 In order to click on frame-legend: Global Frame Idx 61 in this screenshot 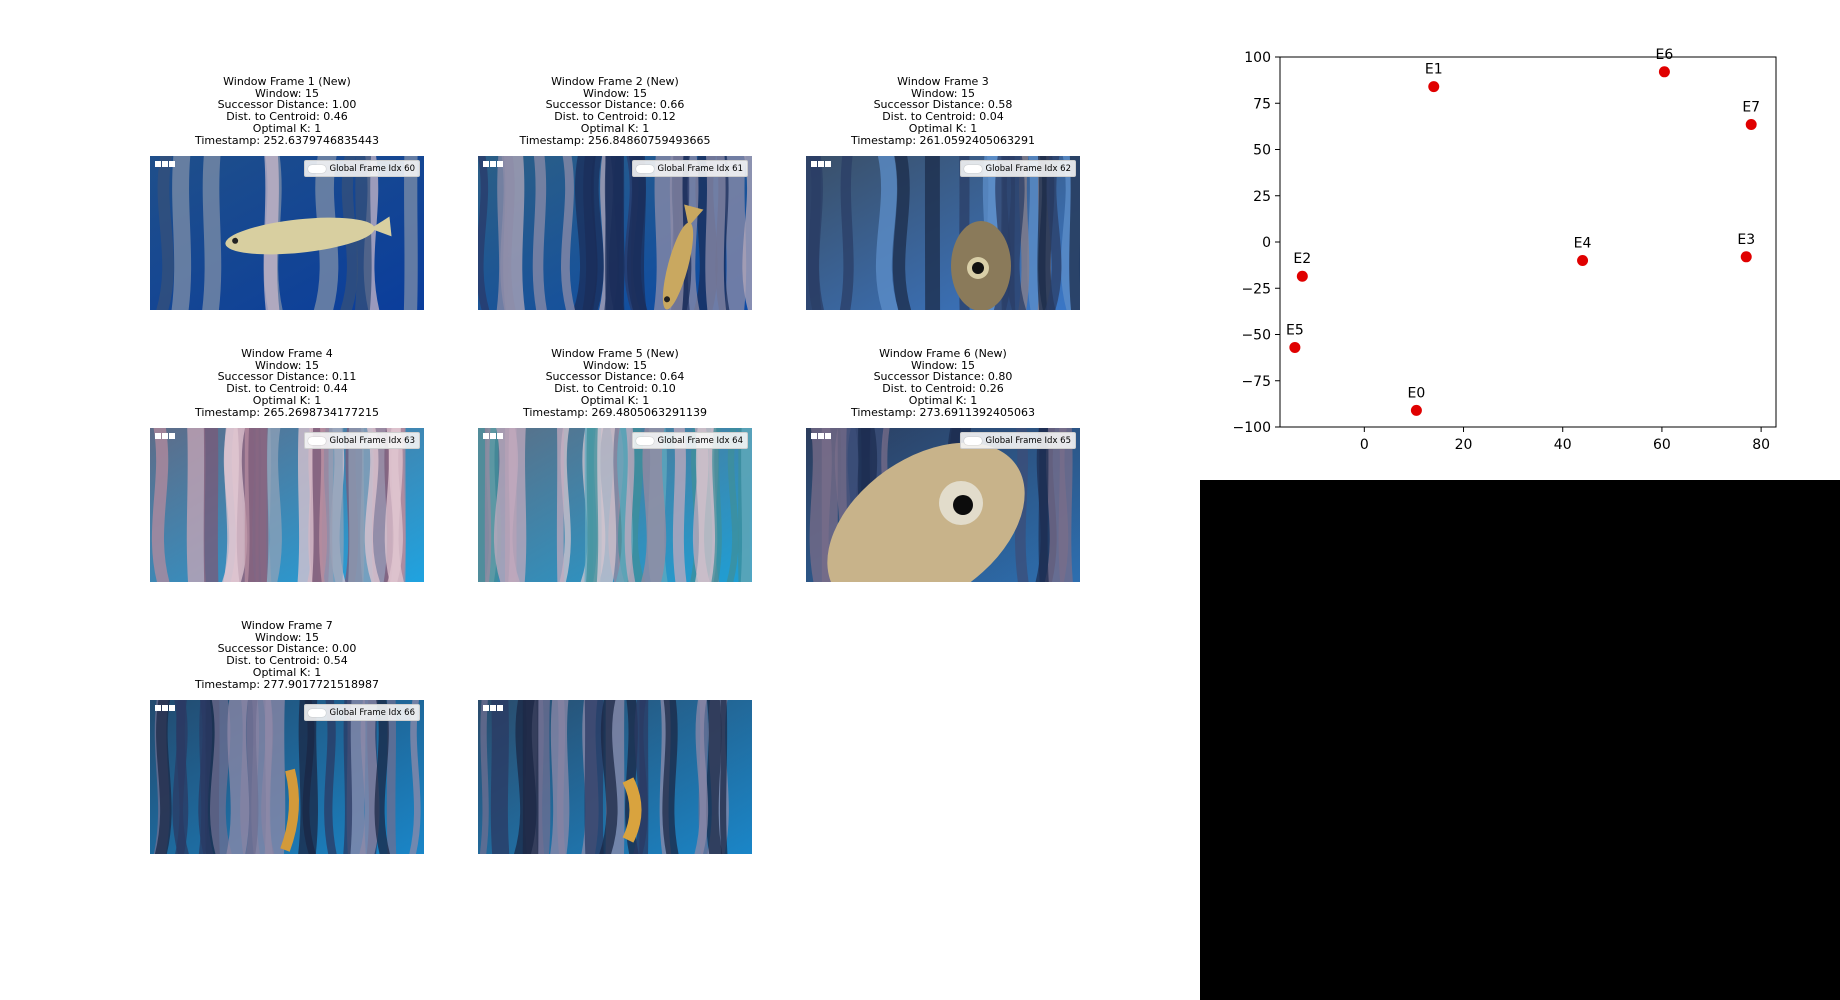, I will do `click(689, 168)`.